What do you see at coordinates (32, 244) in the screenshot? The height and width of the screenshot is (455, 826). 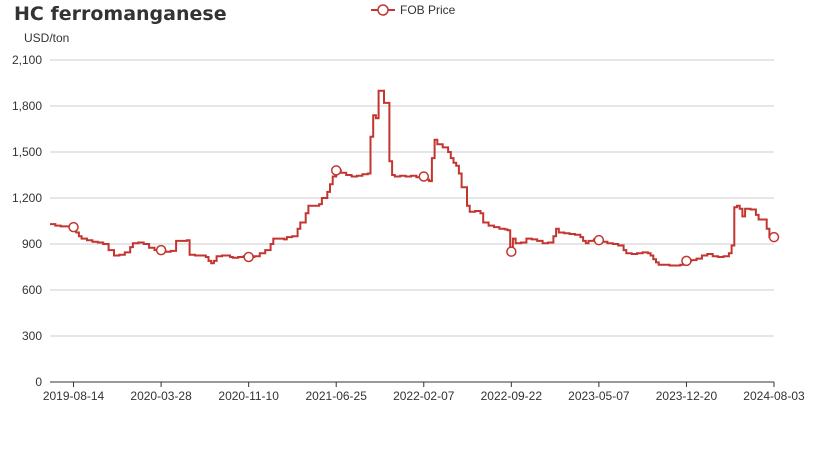 I see `y-tick-label: 900` at bounding box center [32, 244].